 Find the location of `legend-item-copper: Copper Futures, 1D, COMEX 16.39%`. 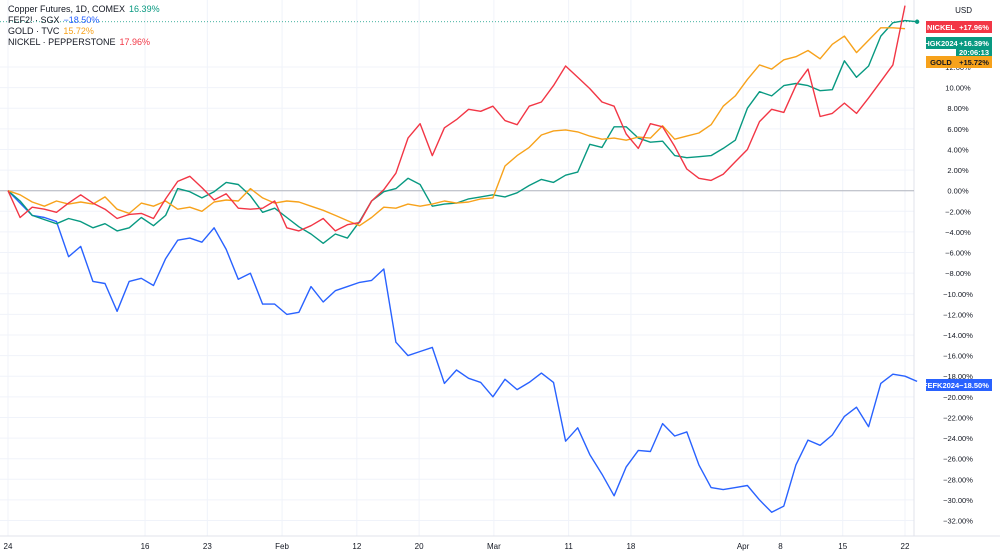

legend-item-copper: Copper Futures, 1D, COMEX 16.39% is located at coordinates (84, 9).